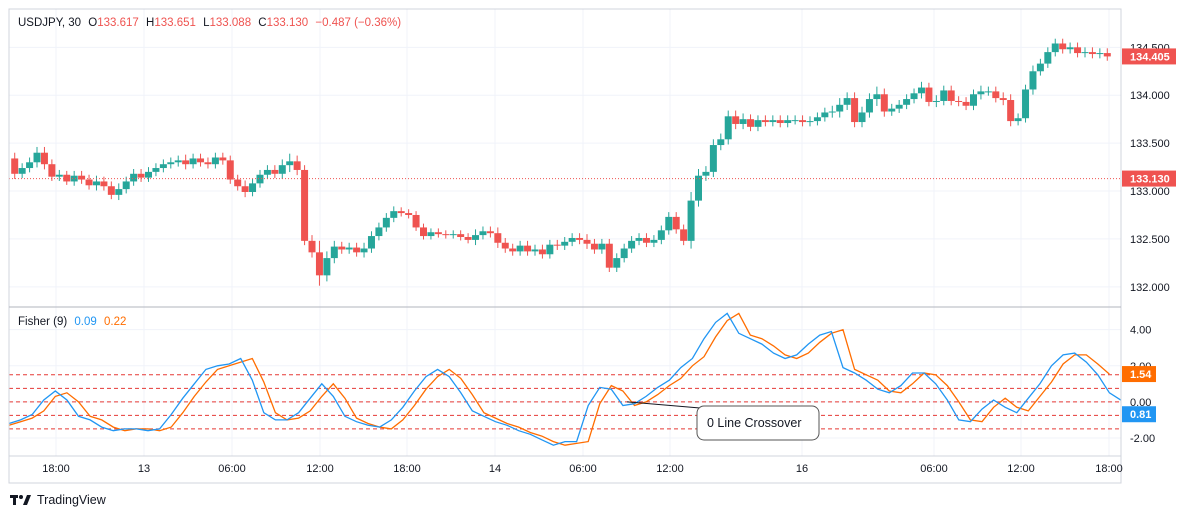  I want to click on price-tick-label: 133.000, so click(1150, 192).